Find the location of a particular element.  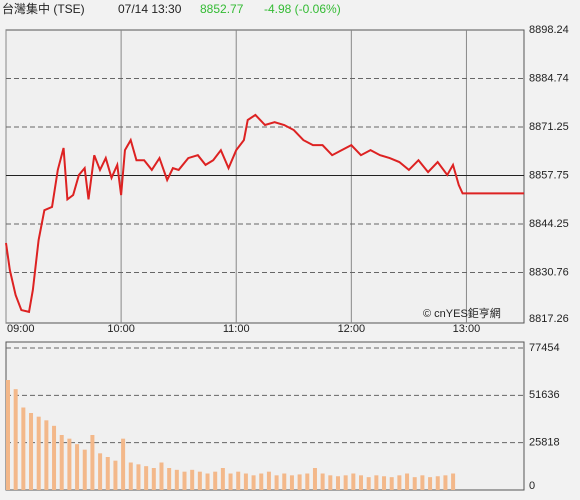

time: 07/14 13:30 is located at coordinates (150, 9).